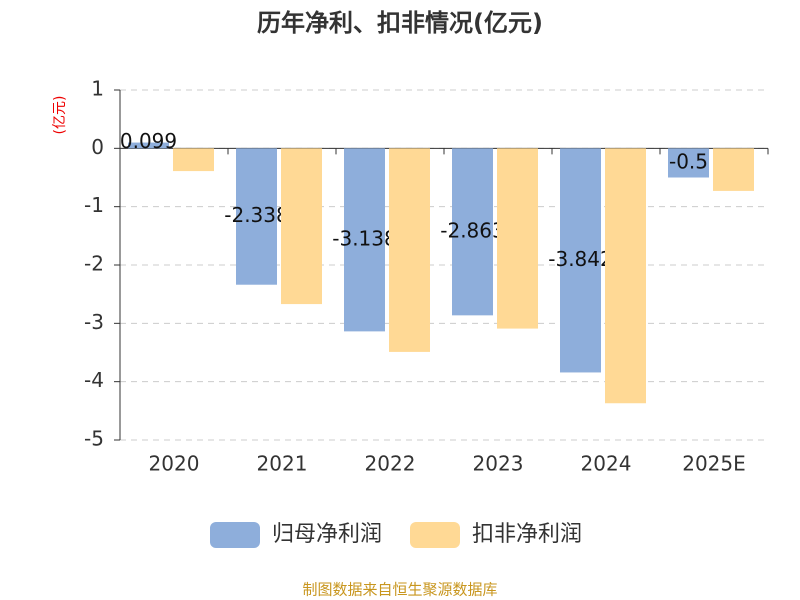 The width and height of the screenshot is (800, 600). Describe the element at coordinates (399, 590) in the screenshot. I see `source-note: 制图数据来自恒生聚源数据库` at that location.